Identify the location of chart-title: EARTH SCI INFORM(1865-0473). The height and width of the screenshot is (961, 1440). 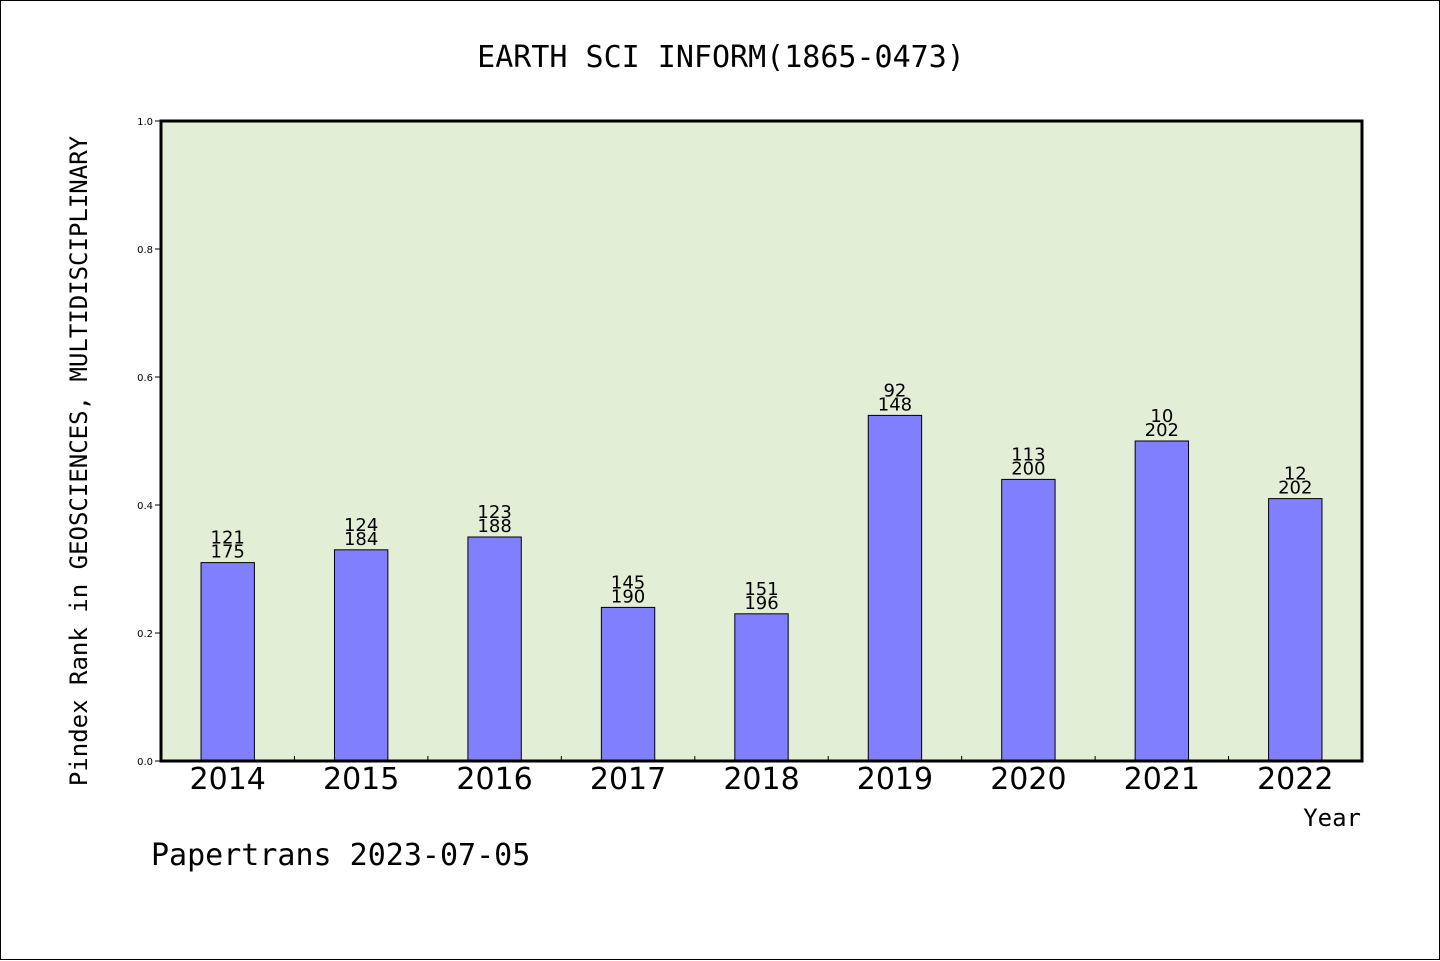
(721, 57).